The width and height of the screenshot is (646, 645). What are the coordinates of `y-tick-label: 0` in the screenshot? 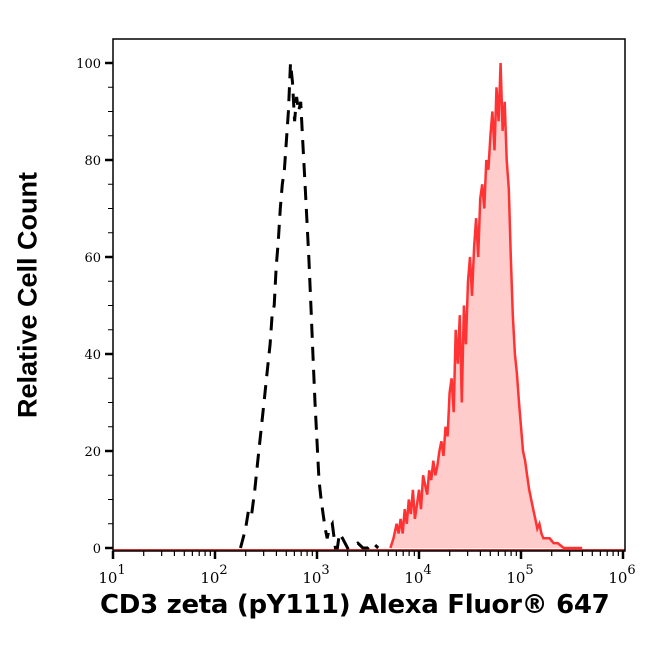 It's located at (97, 549).